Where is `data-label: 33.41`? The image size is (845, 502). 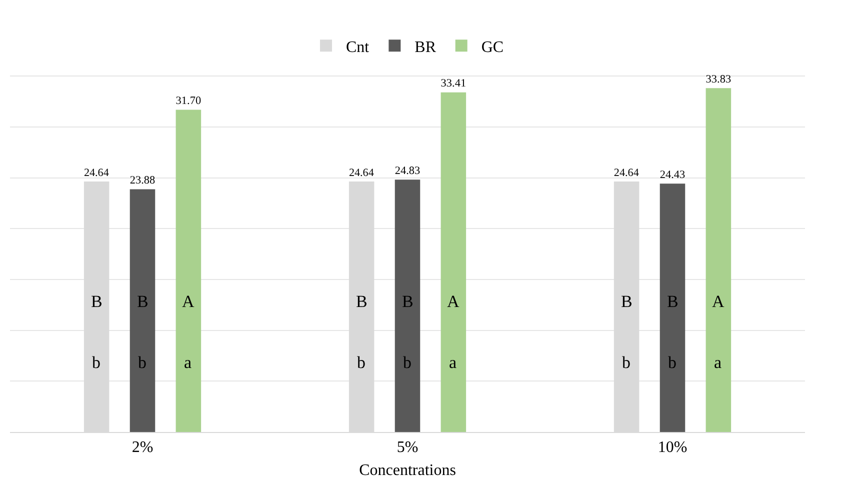 data-label: 33.41 is located at coordinates (453, 84).